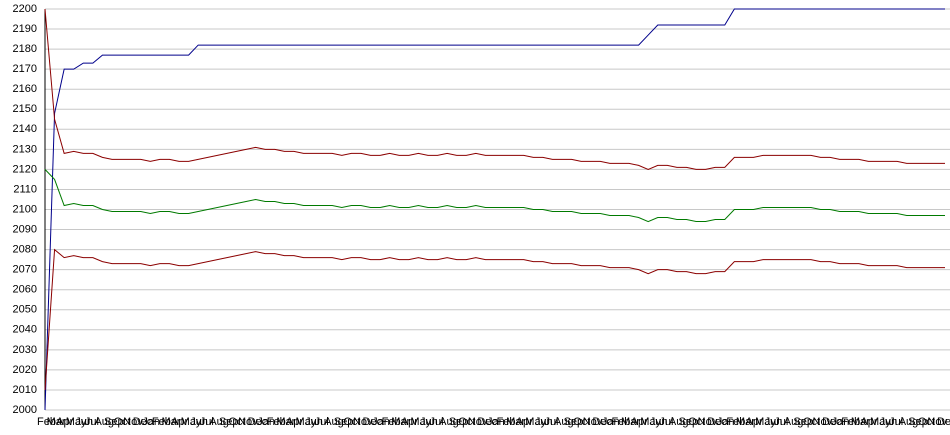 This screenshot has width=950, height=435. I want to click on y-tick-label: 2110, so click(25, 189).